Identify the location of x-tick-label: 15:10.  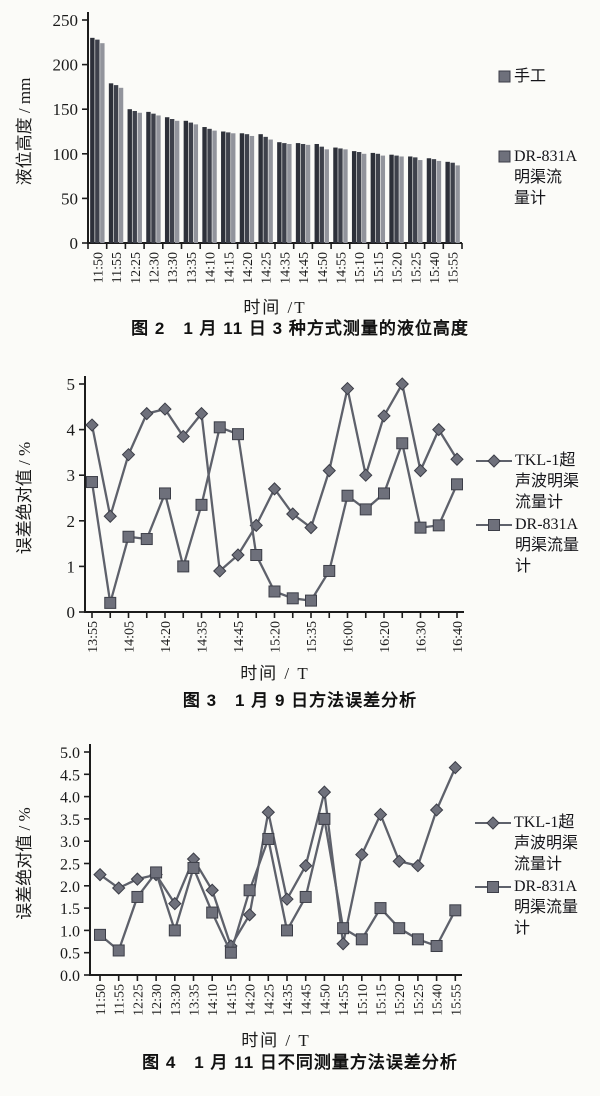
(360, 268).